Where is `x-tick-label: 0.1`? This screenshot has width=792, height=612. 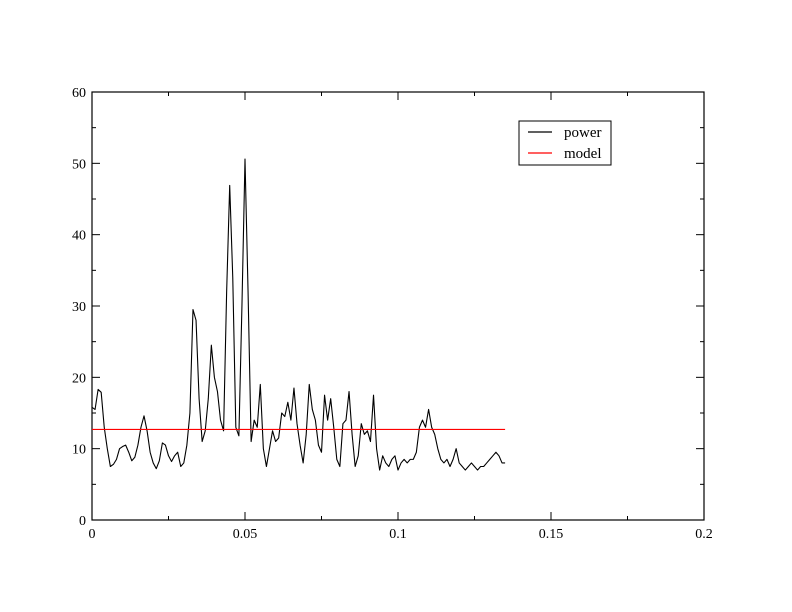 x-tick-label: 0.1 is located at coordinates (398, 534).